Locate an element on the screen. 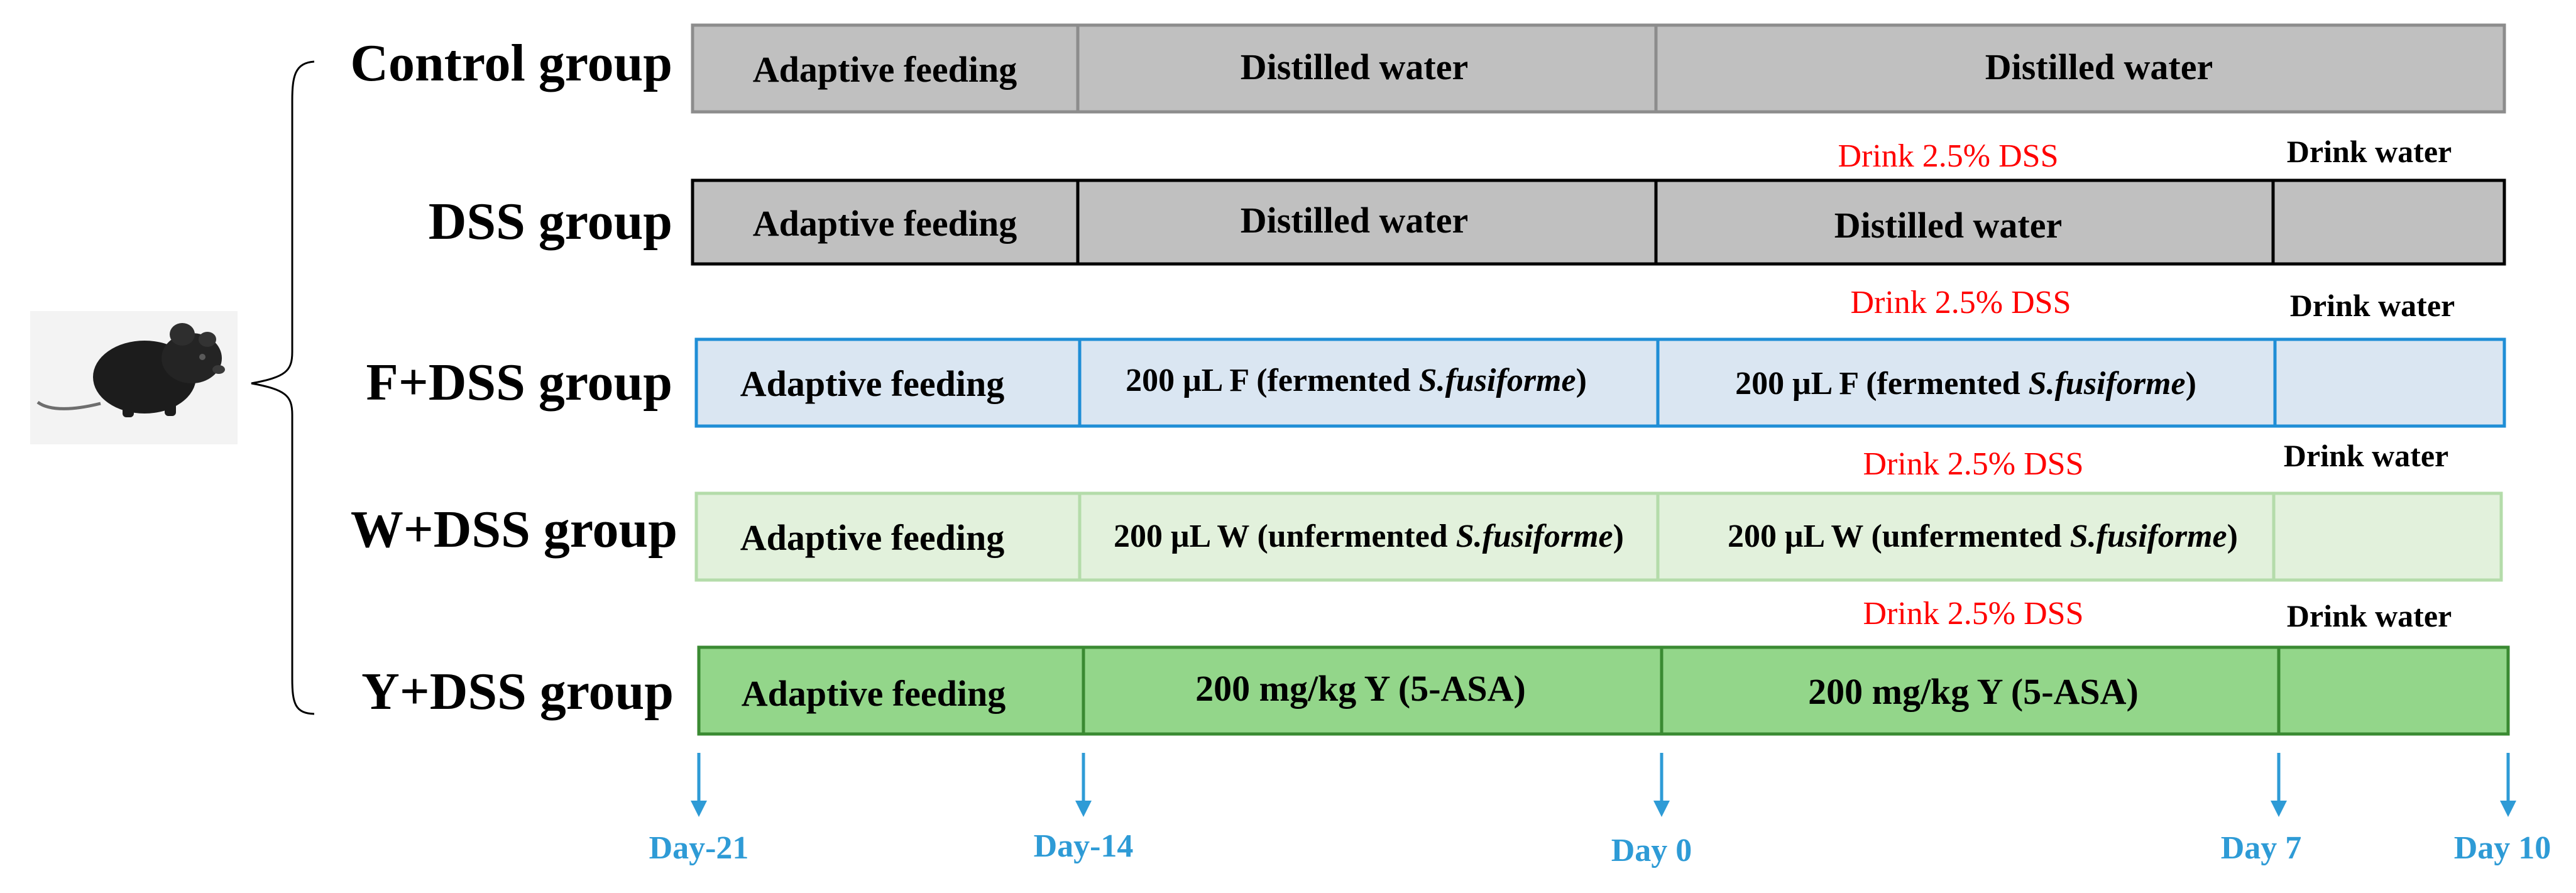 This screenshot has height=893, width=2576. cell-w-dss-prefix: 200 μL W (unfermented is located at coordinates (1899, 536).